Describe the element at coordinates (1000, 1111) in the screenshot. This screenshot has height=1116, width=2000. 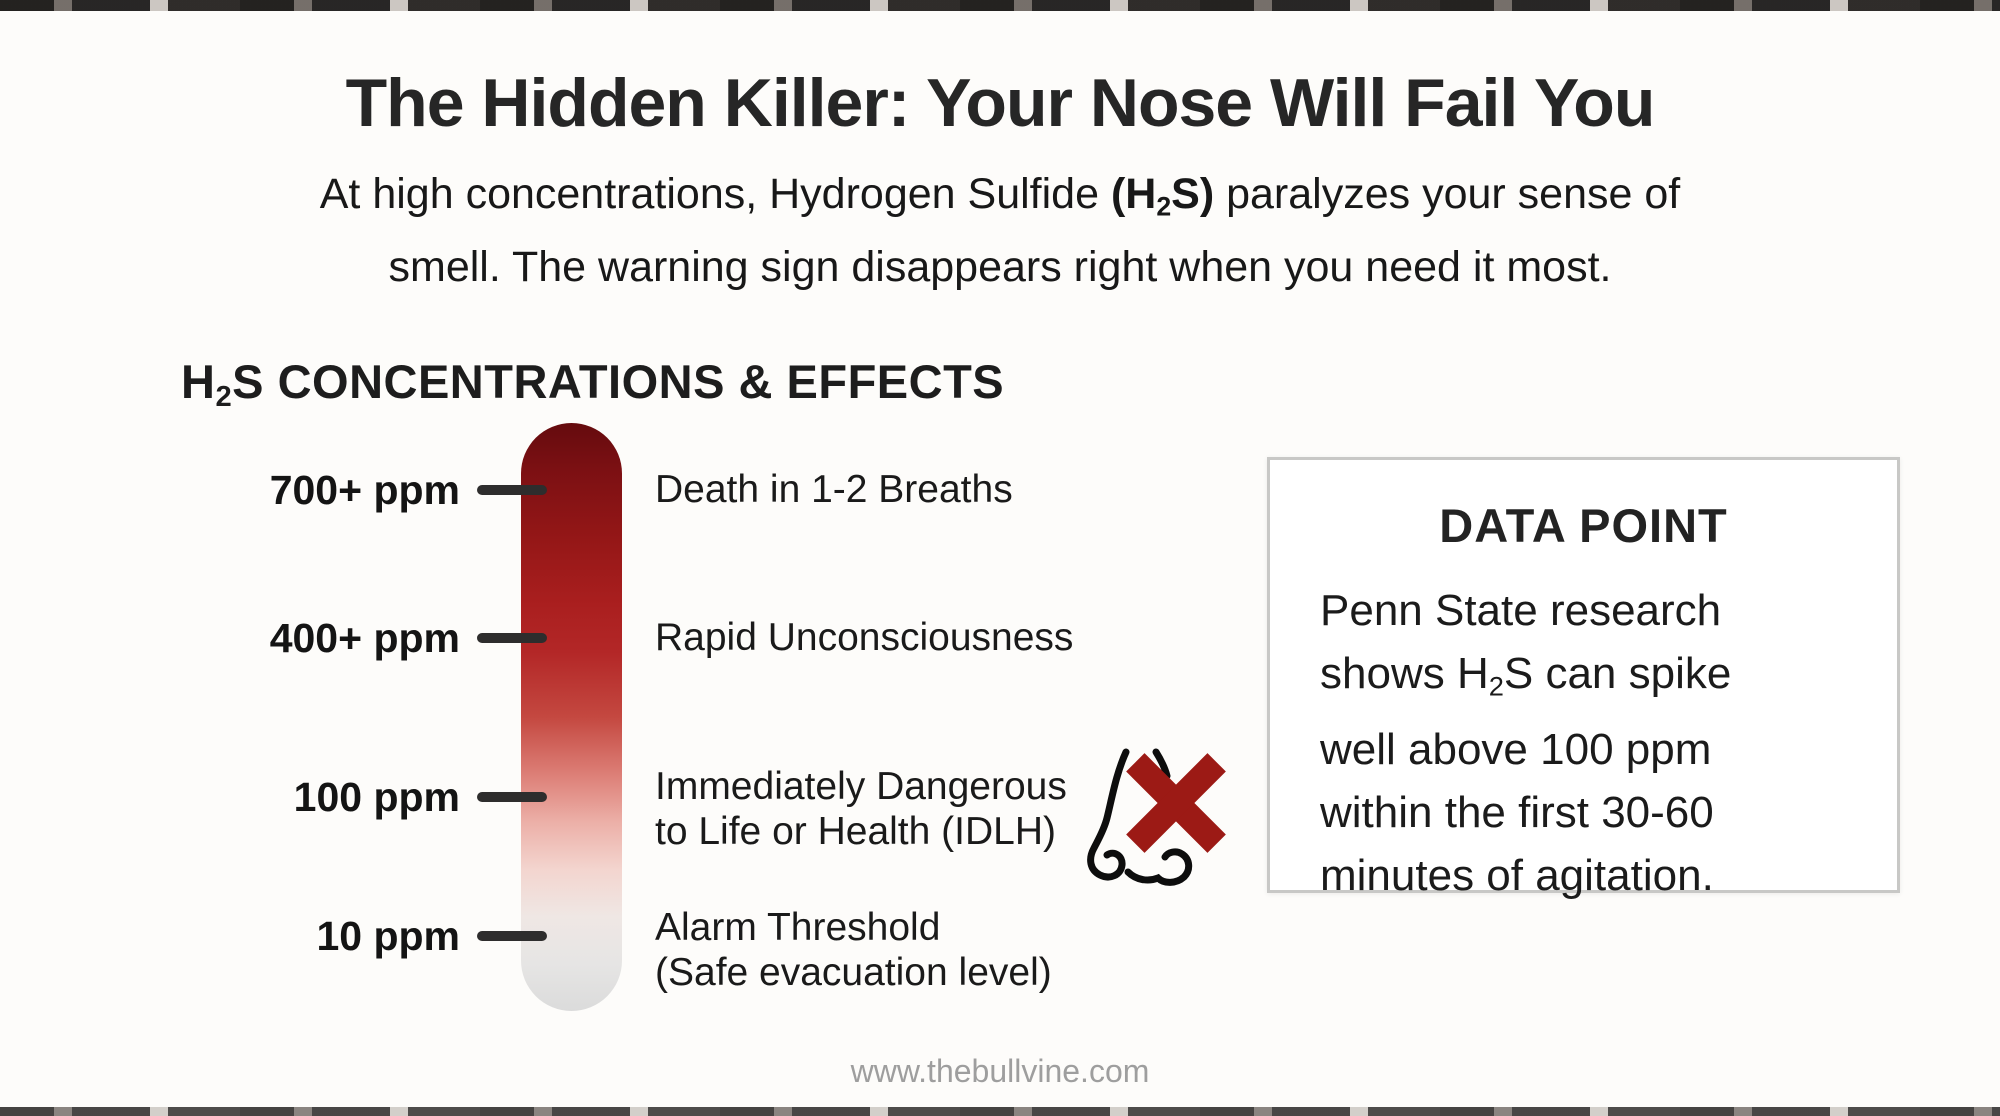
I see `bottom-edge-artifact` at that location.